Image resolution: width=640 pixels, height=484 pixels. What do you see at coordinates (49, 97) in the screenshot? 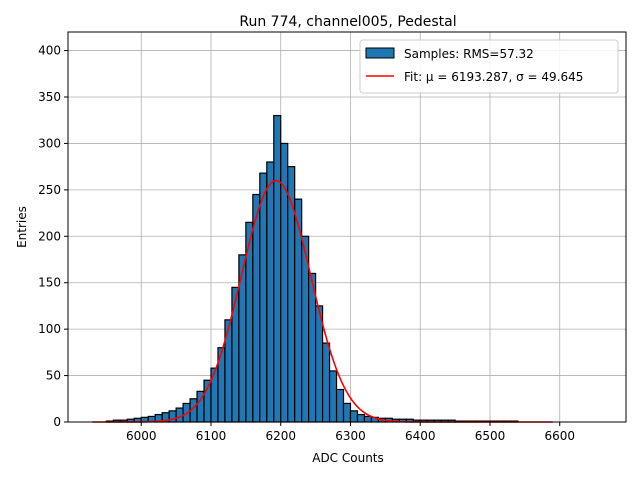
I see `y-tick-label: 350` at bounding box center [49, 97].